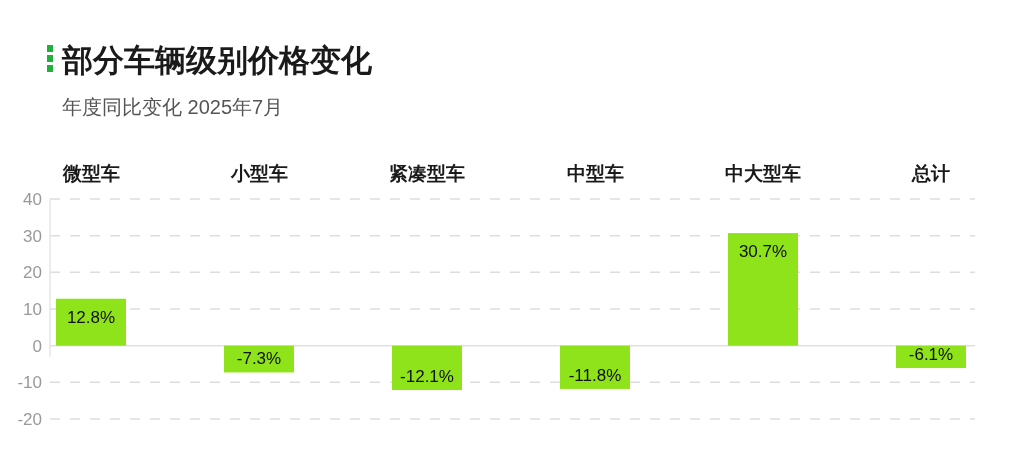  Describe the element at coordinates (931, 355) in the screenshot. I see `data-label: -6.1%` at that location.